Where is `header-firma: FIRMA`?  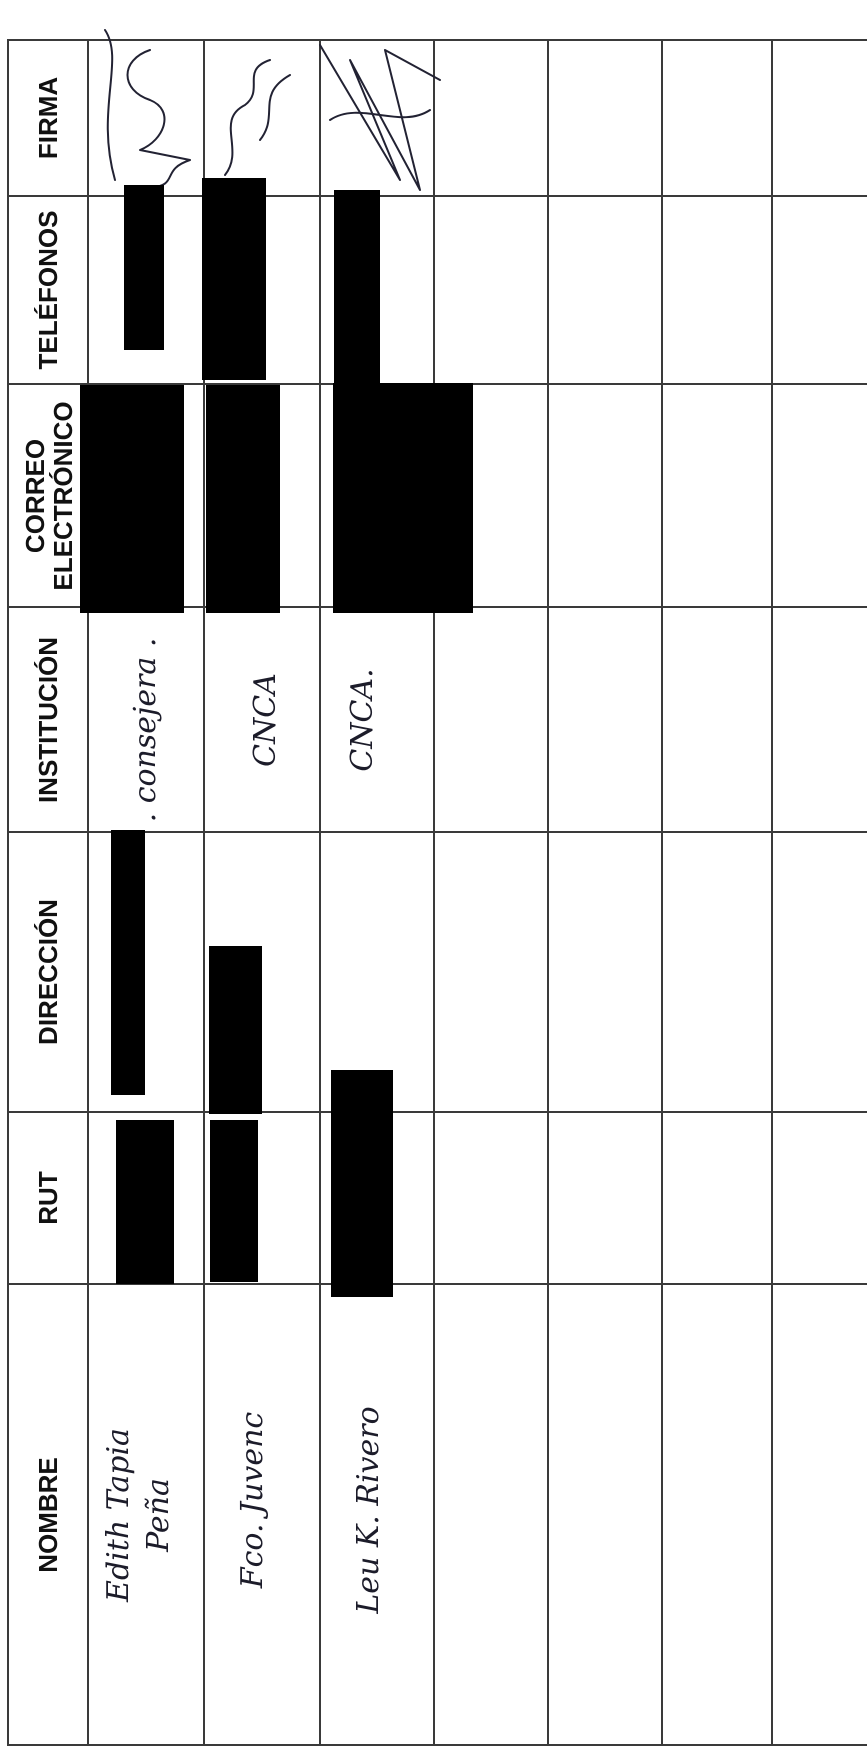 header-firma: FIRMA is located at coordinates (48, 118).